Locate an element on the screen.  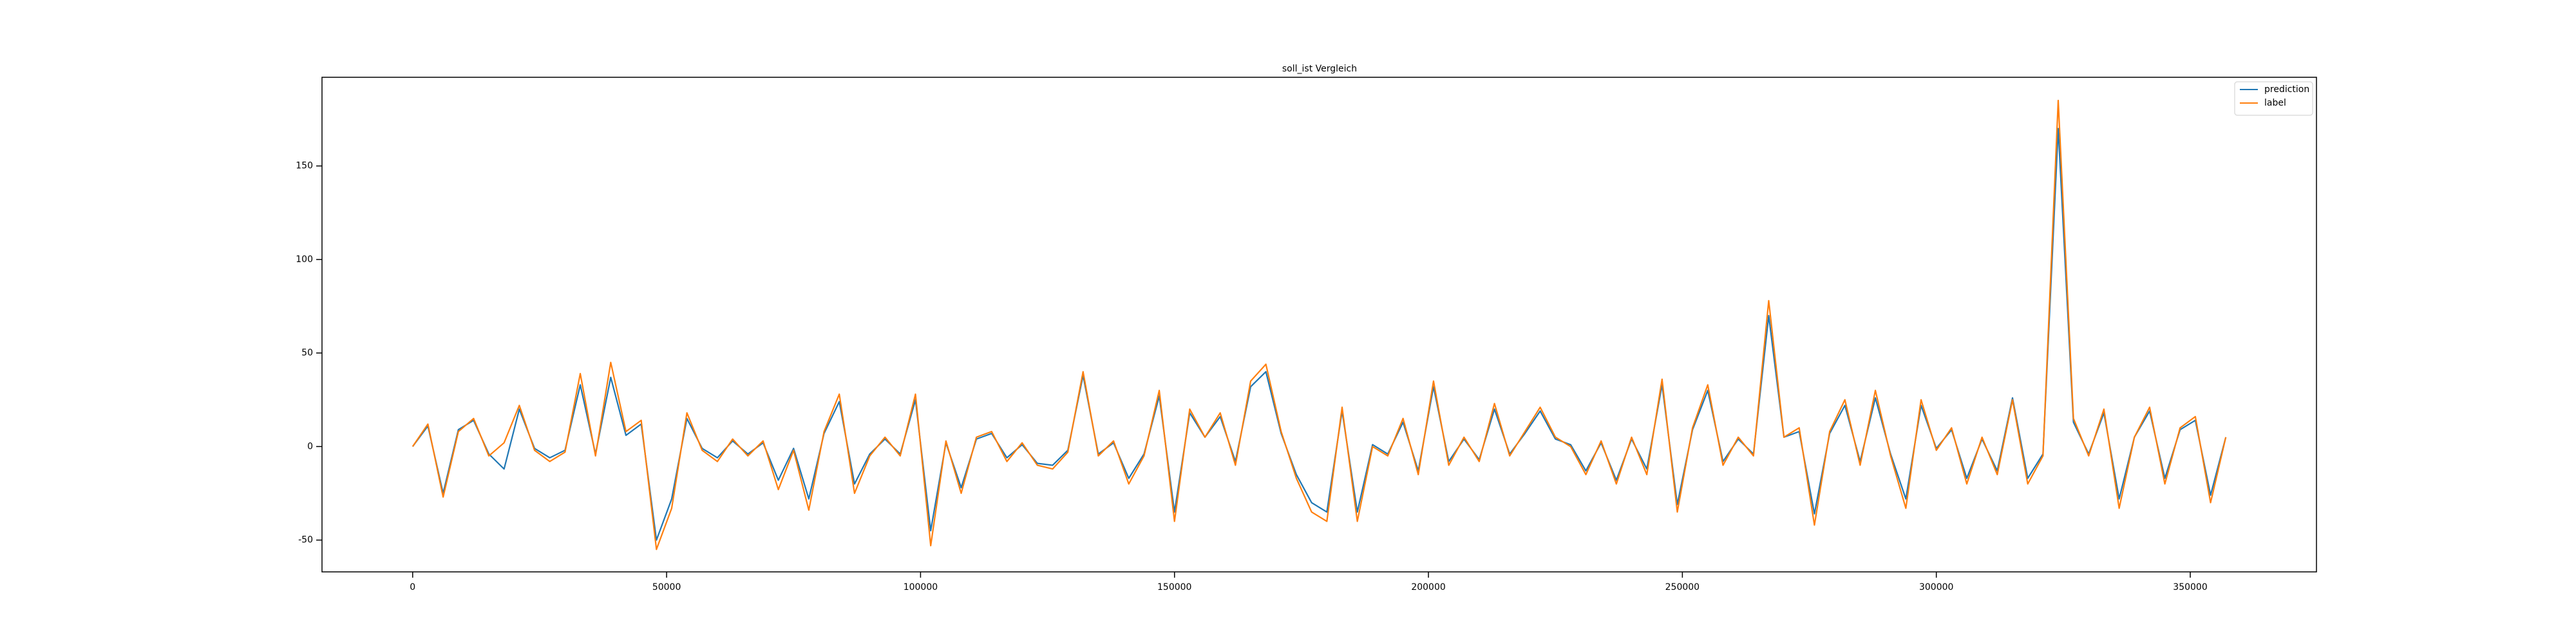
y-tick-label: 0 is located at coordinates (310, 446).